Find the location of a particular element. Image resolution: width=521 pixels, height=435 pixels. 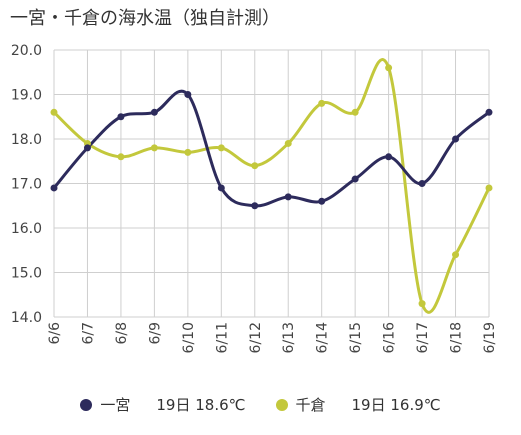

x-tick-label: 6/14 is located at coordinates (323, 338).